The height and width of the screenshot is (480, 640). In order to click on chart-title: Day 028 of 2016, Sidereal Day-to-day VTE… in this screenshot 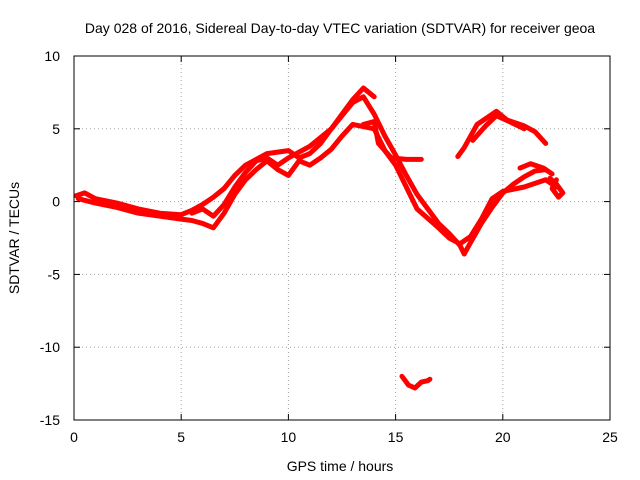, I will do `click(340, 28)`.